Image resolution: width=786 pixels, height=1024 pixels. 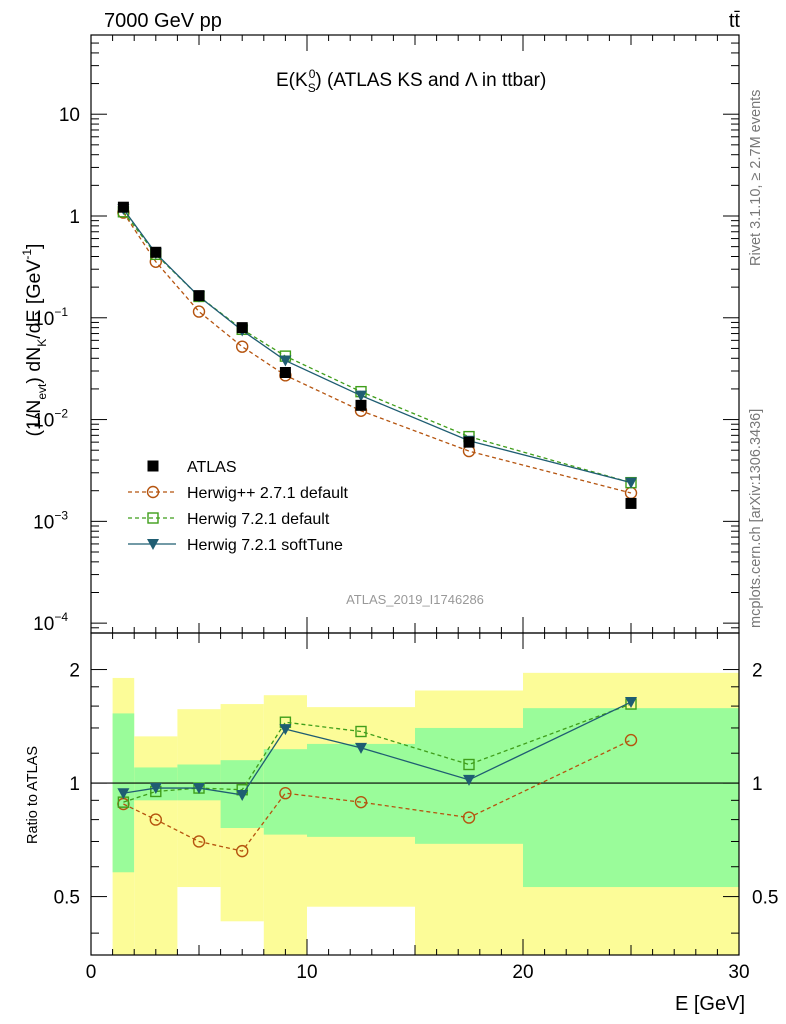 What do you see at coordinates (50, 622) in the screenshot?
I see `y-tick-label: 10⁻⁴` at bounding box center [50, 622].